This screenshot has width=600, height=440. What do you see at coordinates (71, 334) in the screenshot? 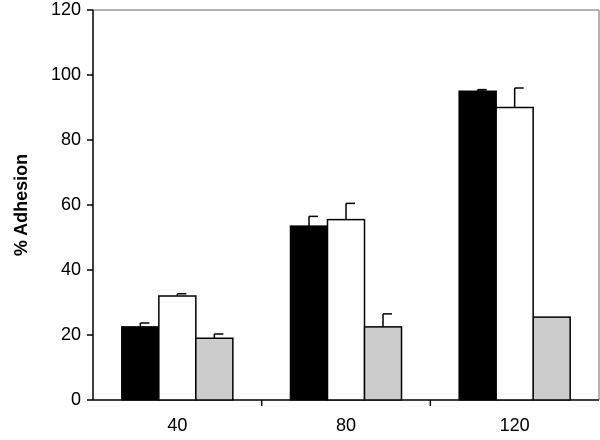
I see `y-tick-label: 20` at bounding box center [71, 334].